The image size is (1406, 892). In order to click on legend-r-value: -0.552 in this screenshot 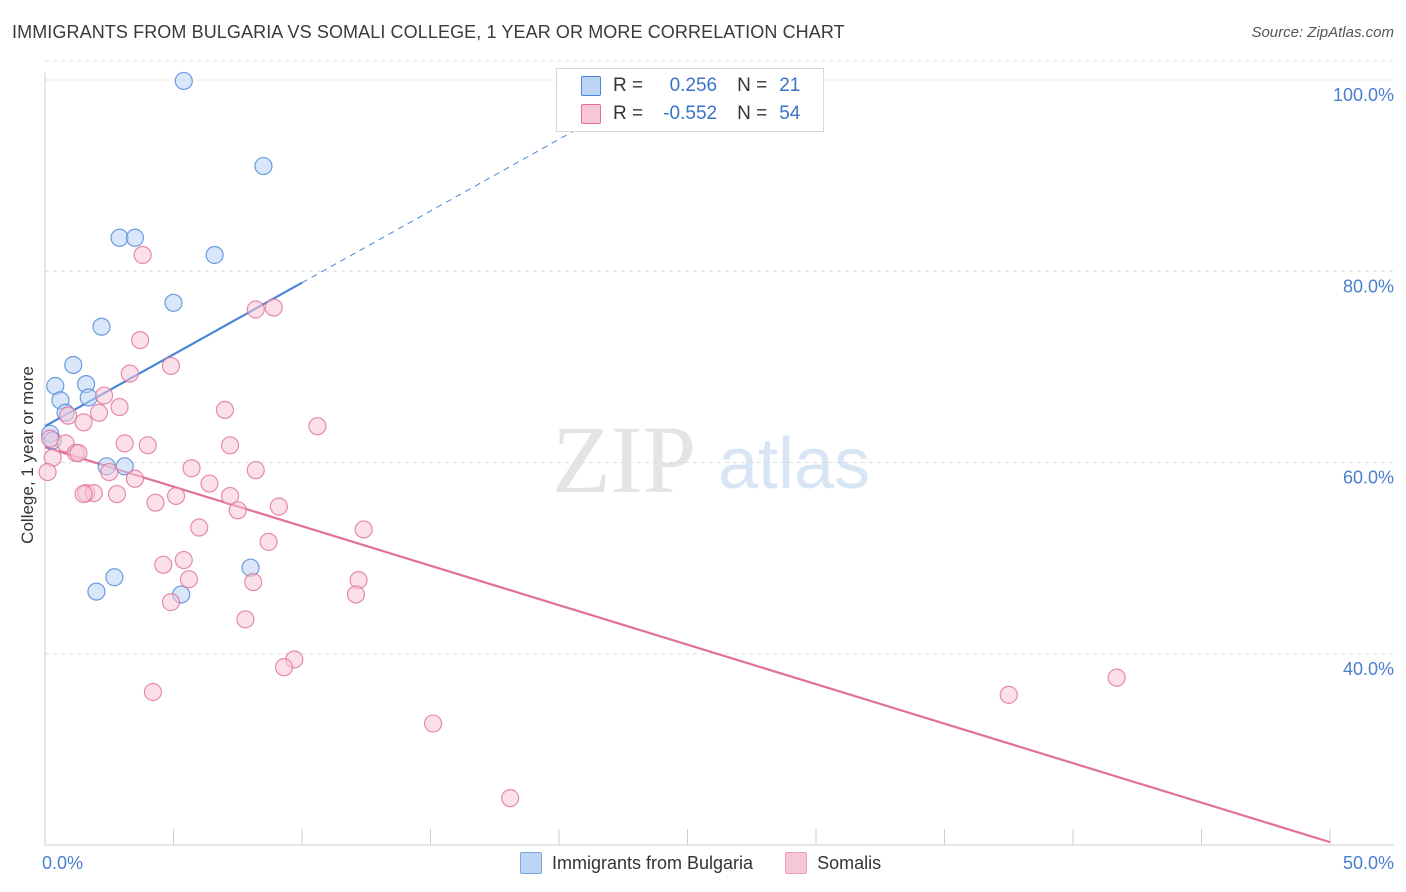, I will do `click(690, 113)`.